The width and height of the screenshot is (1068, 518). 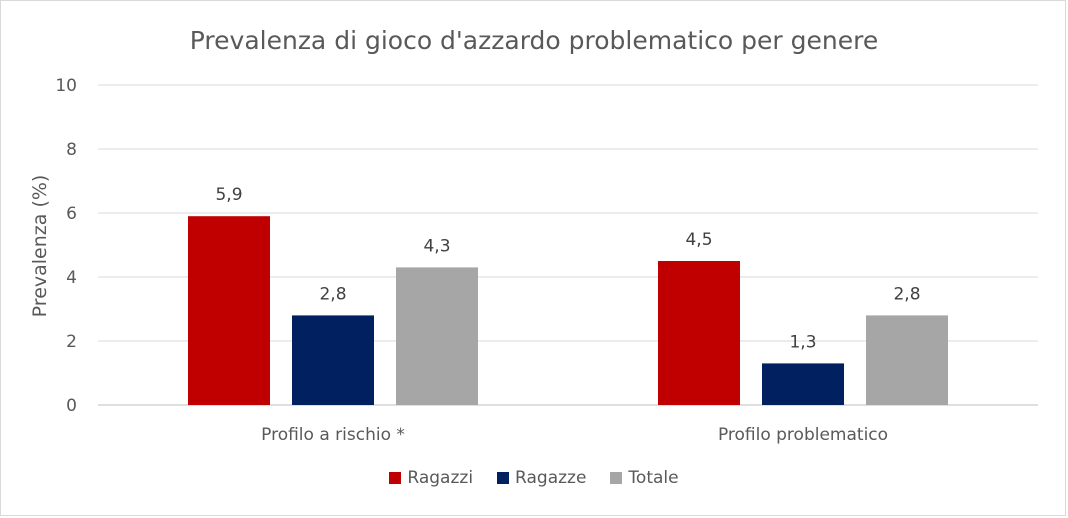 What do you see at coordinates (802, 342) in the screenshot?
I see `data-label: 1,3` at bounding box center [802, 342].